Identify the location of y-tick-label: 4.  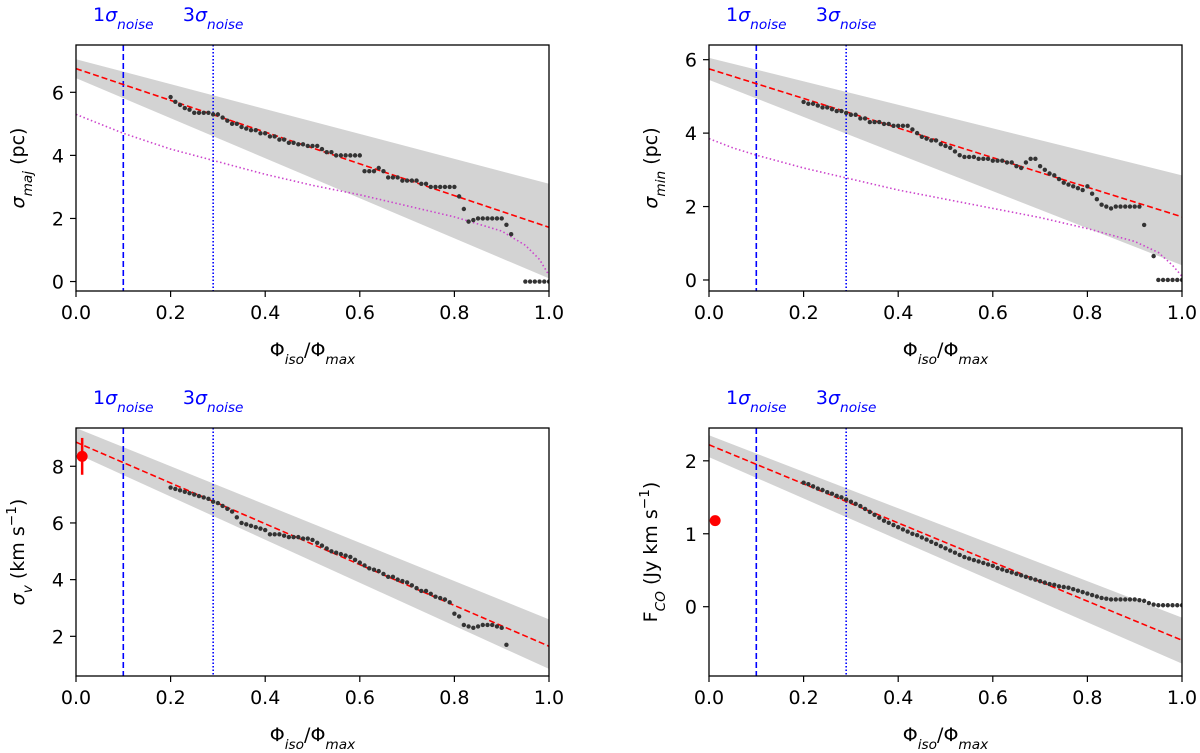
(58, 581).